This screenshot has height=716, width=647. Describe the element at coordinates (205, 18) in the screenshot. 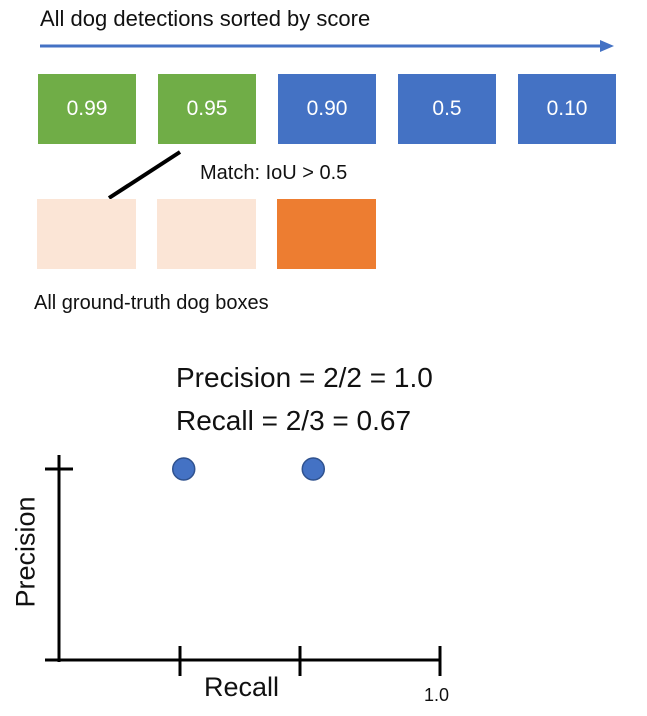

I see `detections-title: All dog detections sorted by score` at that location.